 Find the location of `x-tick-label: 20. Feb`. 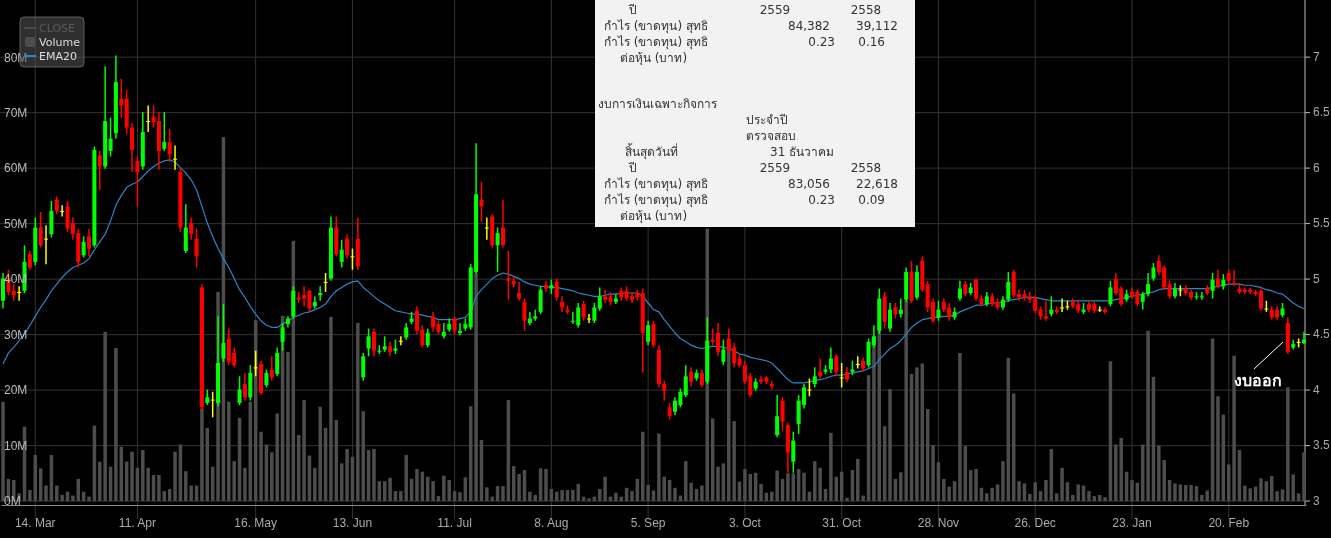

x-tick-label: 20. Feb is located at coordinates (1229, 523).